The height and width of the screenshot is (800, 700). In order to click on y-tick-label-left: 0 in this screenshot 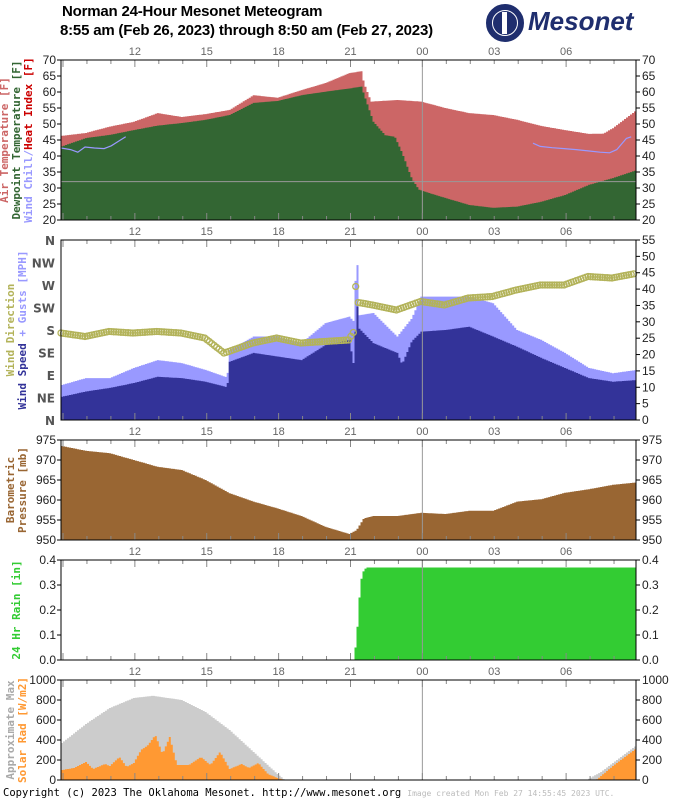, I will do `click(52, 780)`.